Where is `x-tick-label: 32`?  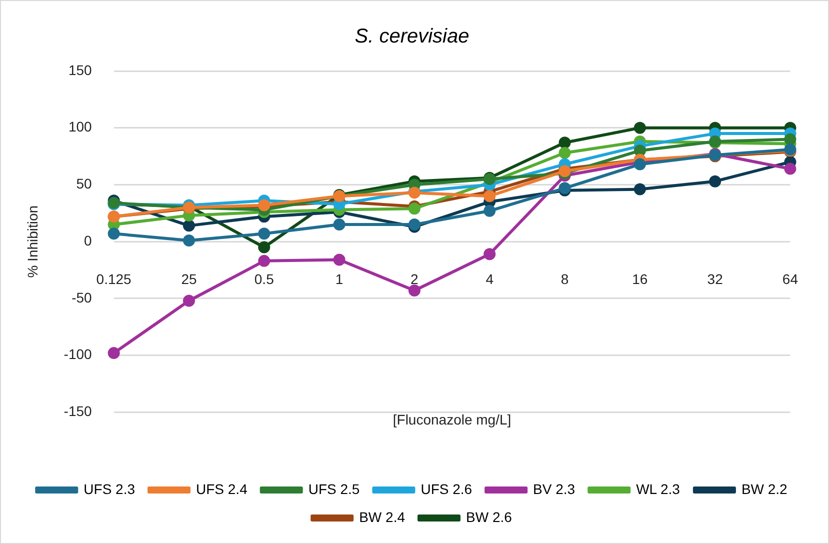 x-tick-label: 32 is located at coordinates (715, 278).